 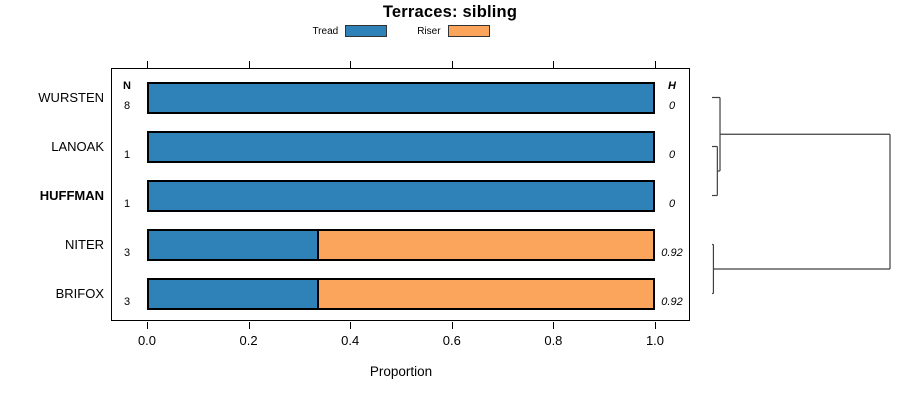 What do you see at coordinates (401, 244) in the screenshot?
I see `bar-niter` at bounding box center [401, 244].